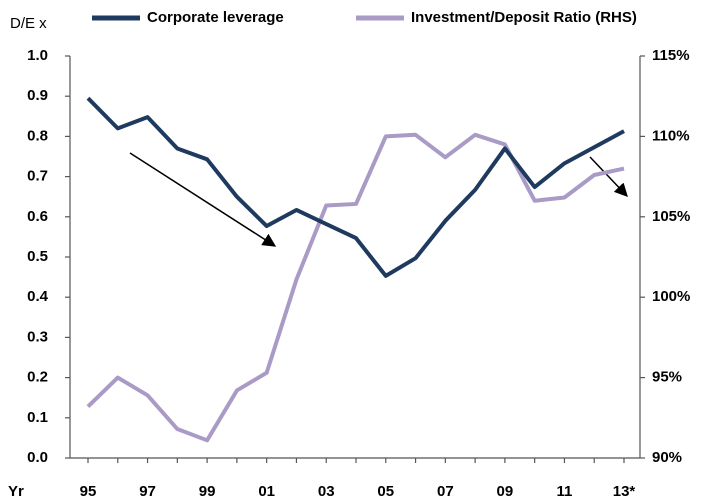 The image size is (727, 504). I want to click on x-axis-title: Yr, so click(16, 491).